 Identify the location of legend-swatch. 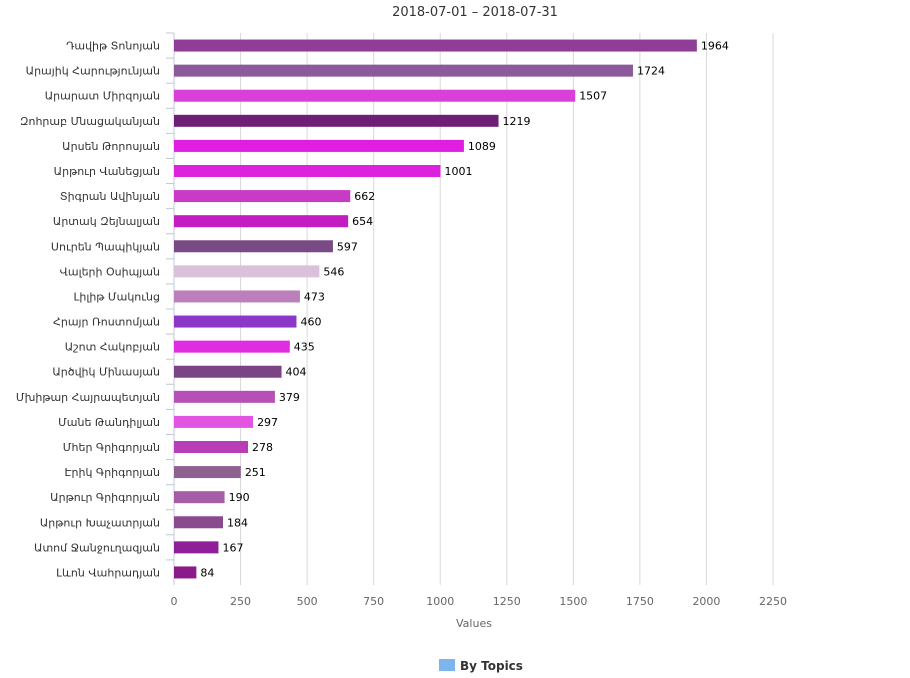
(447, 665).